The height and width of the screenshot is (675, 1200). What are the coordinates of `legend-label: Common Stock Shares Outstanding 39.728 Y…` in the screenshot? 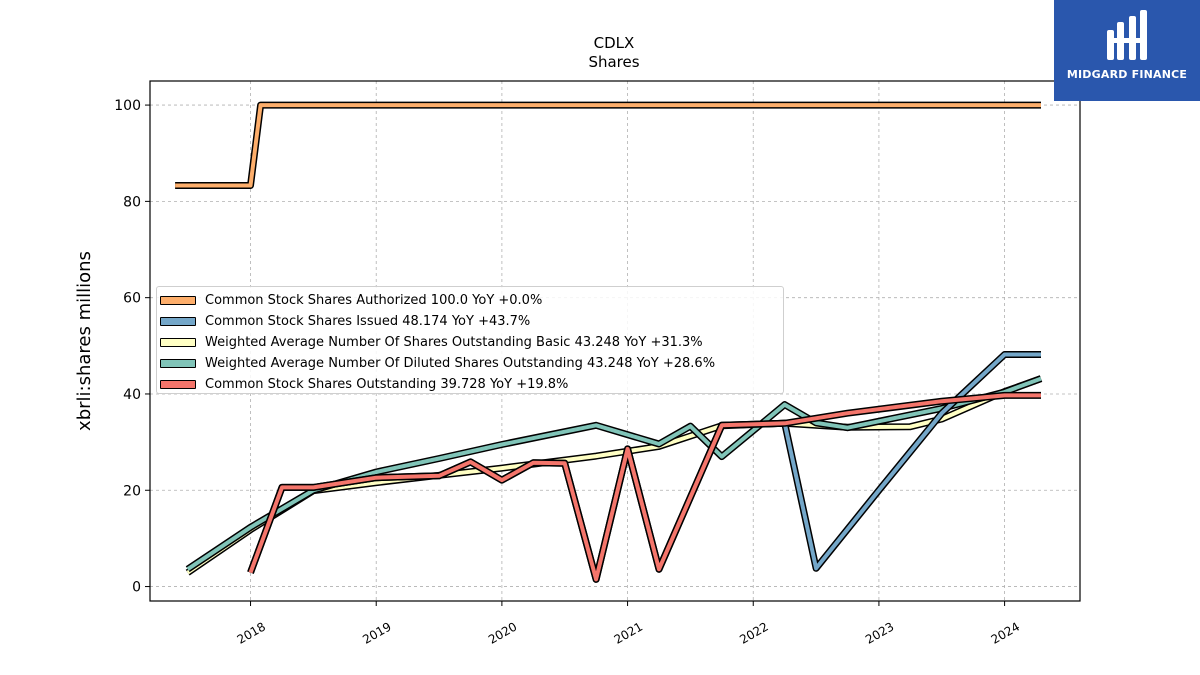 It's located at (387, 384).